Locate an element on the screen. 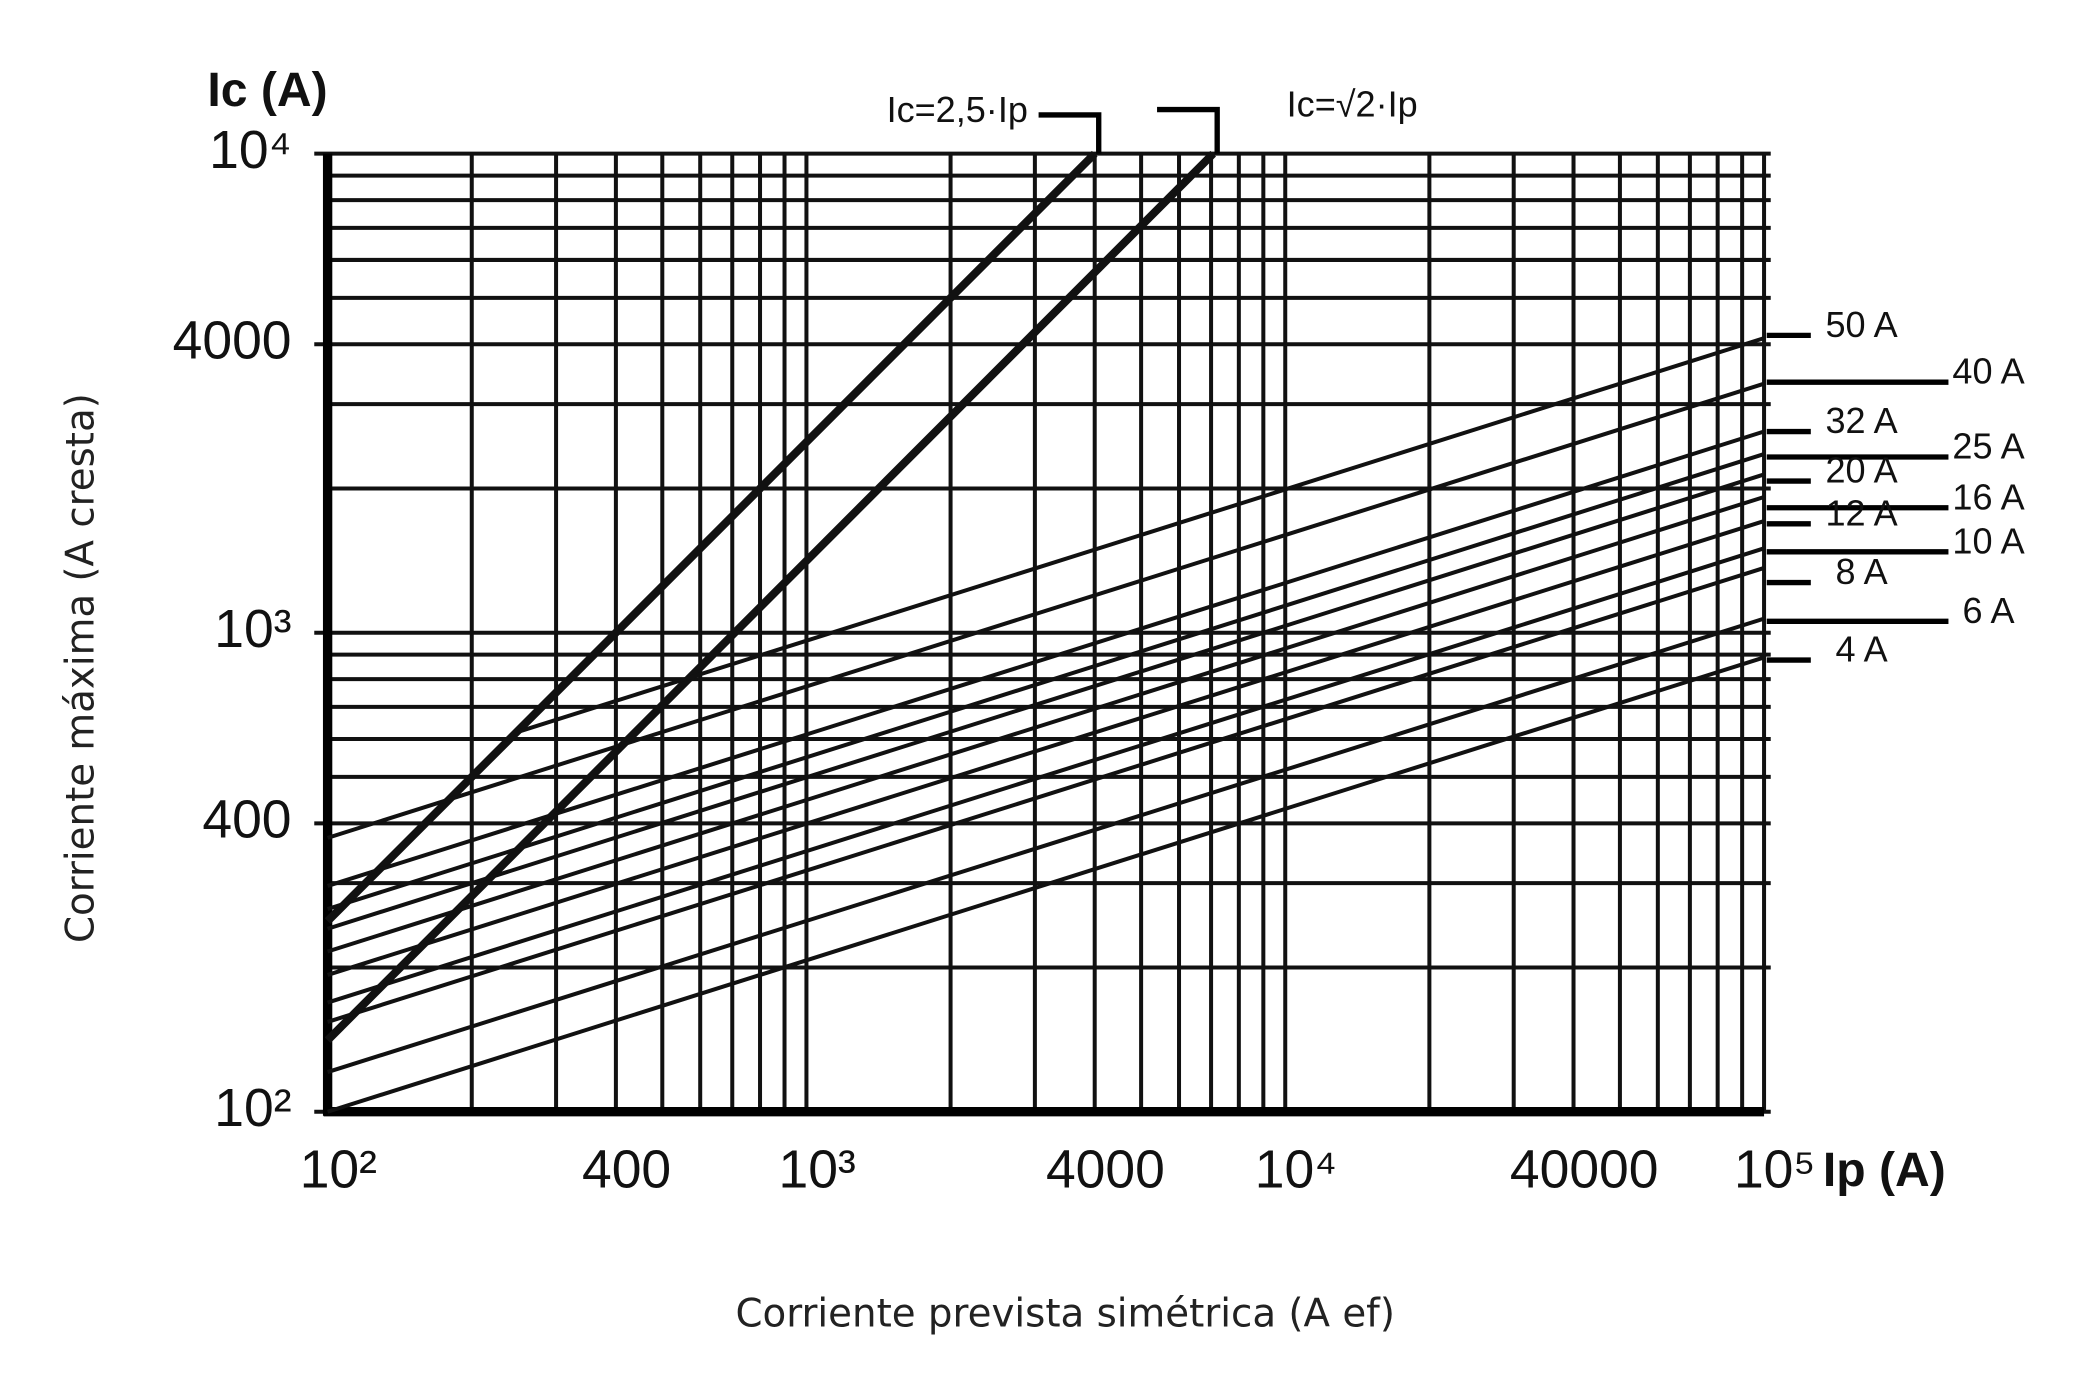 The image size is (2085, 1391). y-tick-label: 400 is located at coordinates (246, 819).